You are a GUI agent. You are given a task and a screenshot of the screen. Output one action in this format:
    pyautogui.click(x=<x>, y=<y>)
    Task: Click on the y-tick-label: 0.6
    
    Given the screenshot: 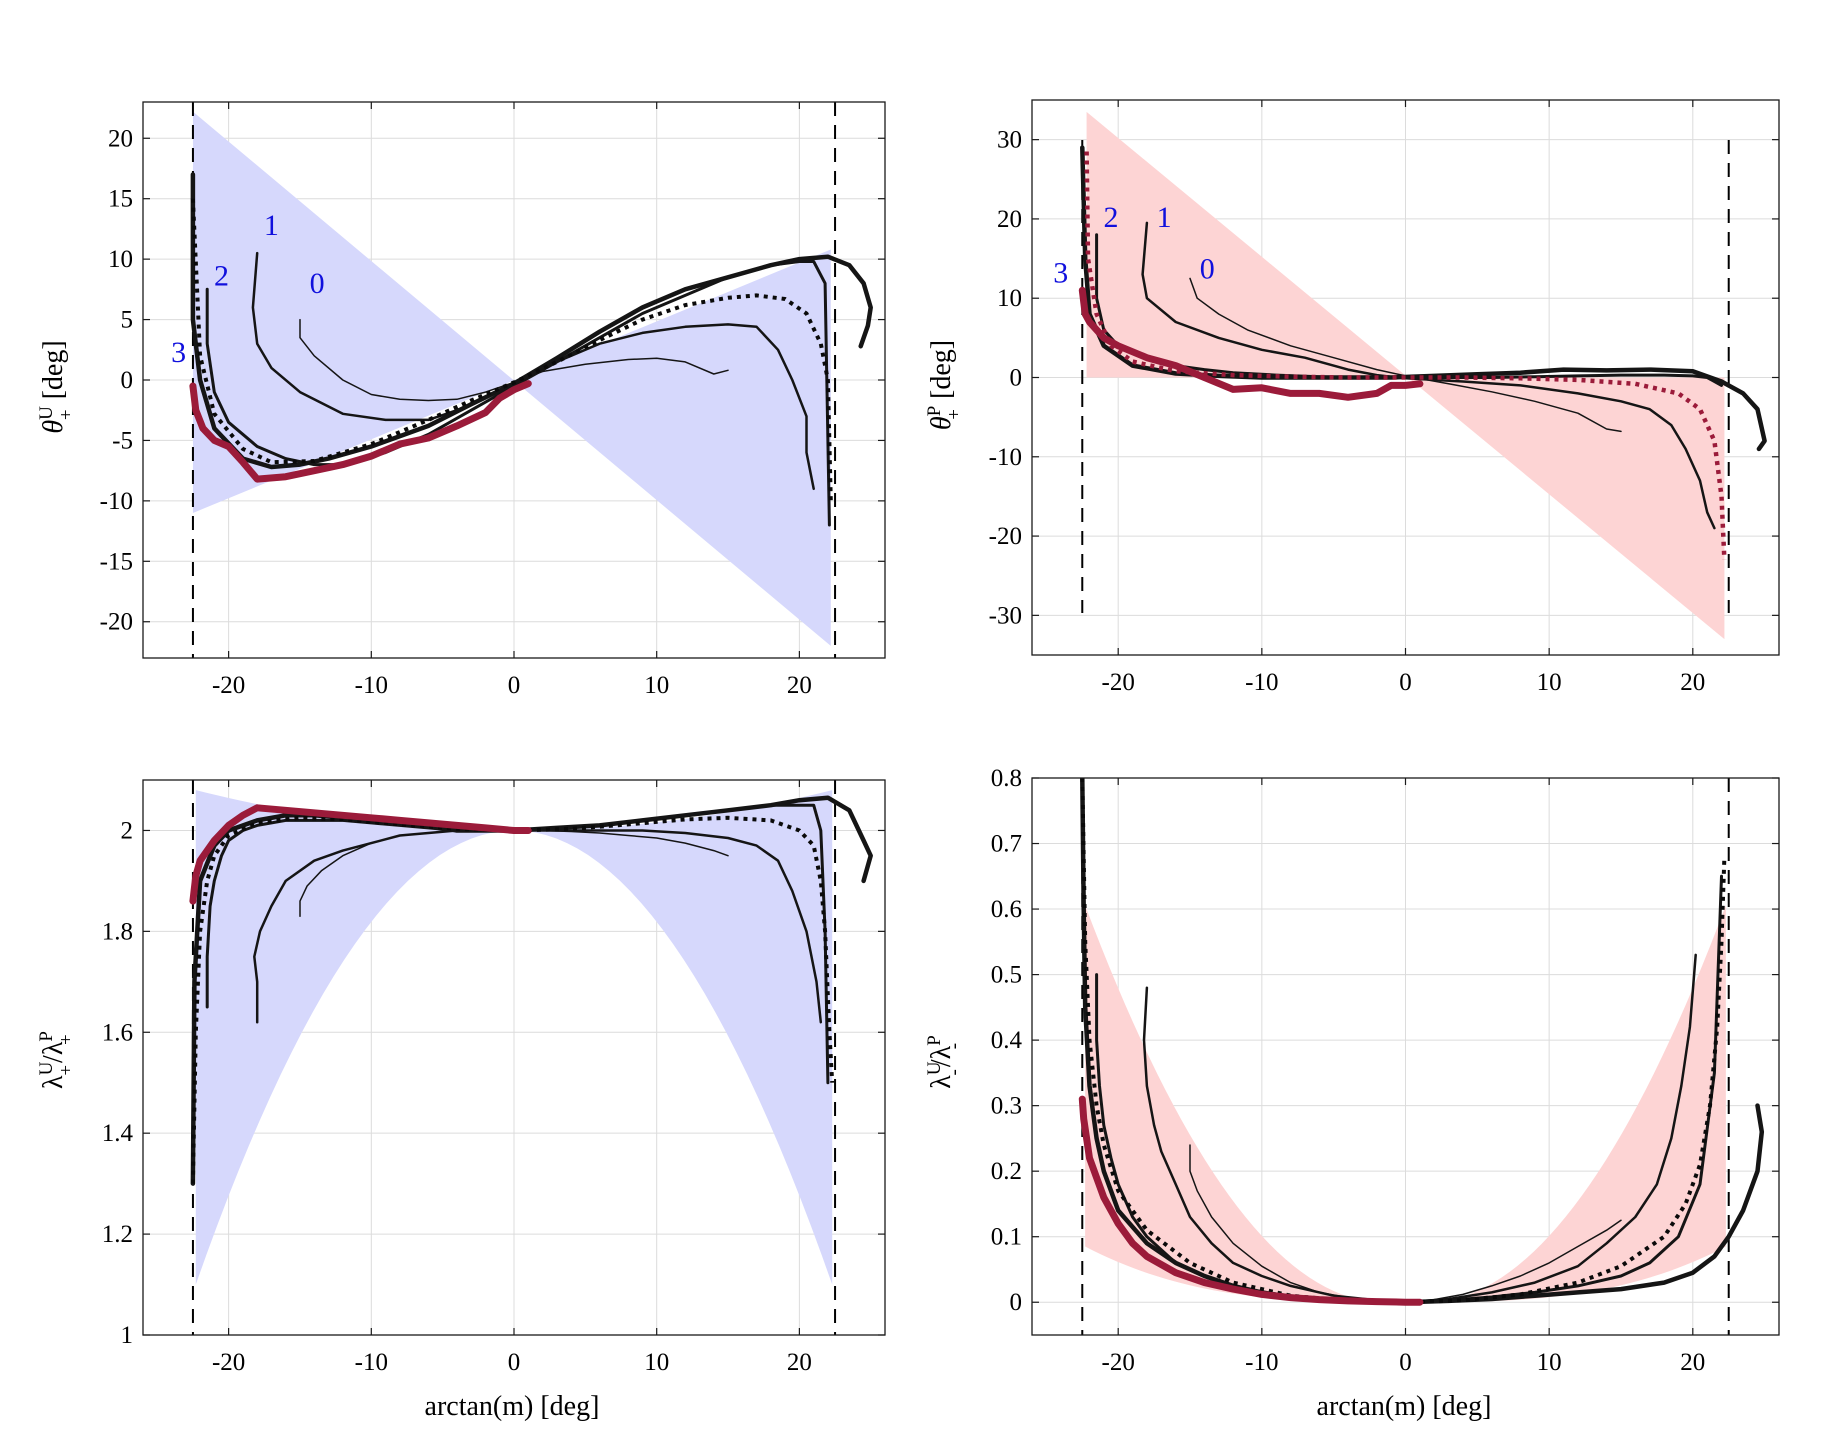 What is the action you would take?
    pyautogui.click(x=1006, y=909)
    